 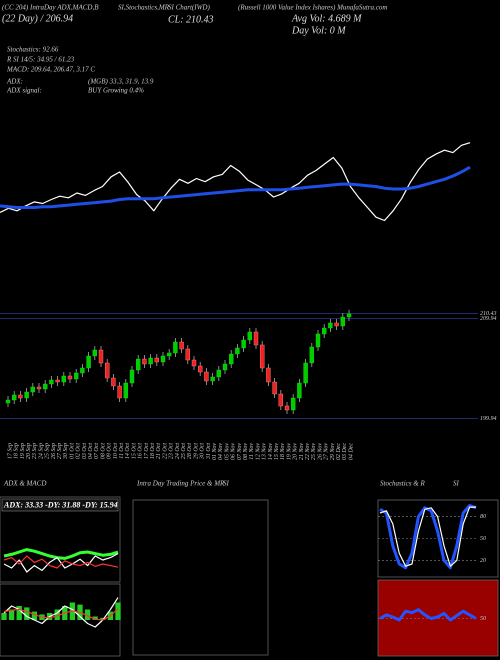 I want to click on x-tick-label: 24 Sep, so click(x=40, y=451).